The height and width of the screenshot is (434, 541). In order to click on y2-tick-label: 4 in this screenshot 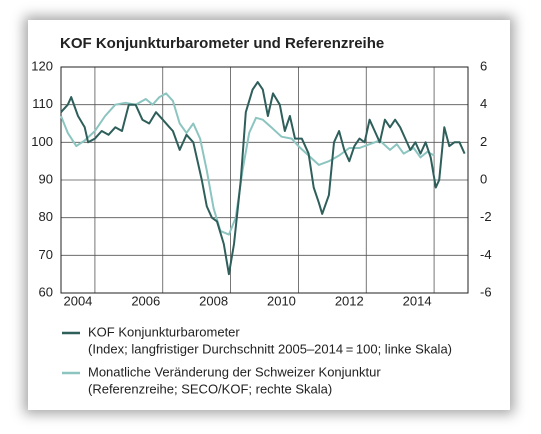, I will do `click(483, 103)`.